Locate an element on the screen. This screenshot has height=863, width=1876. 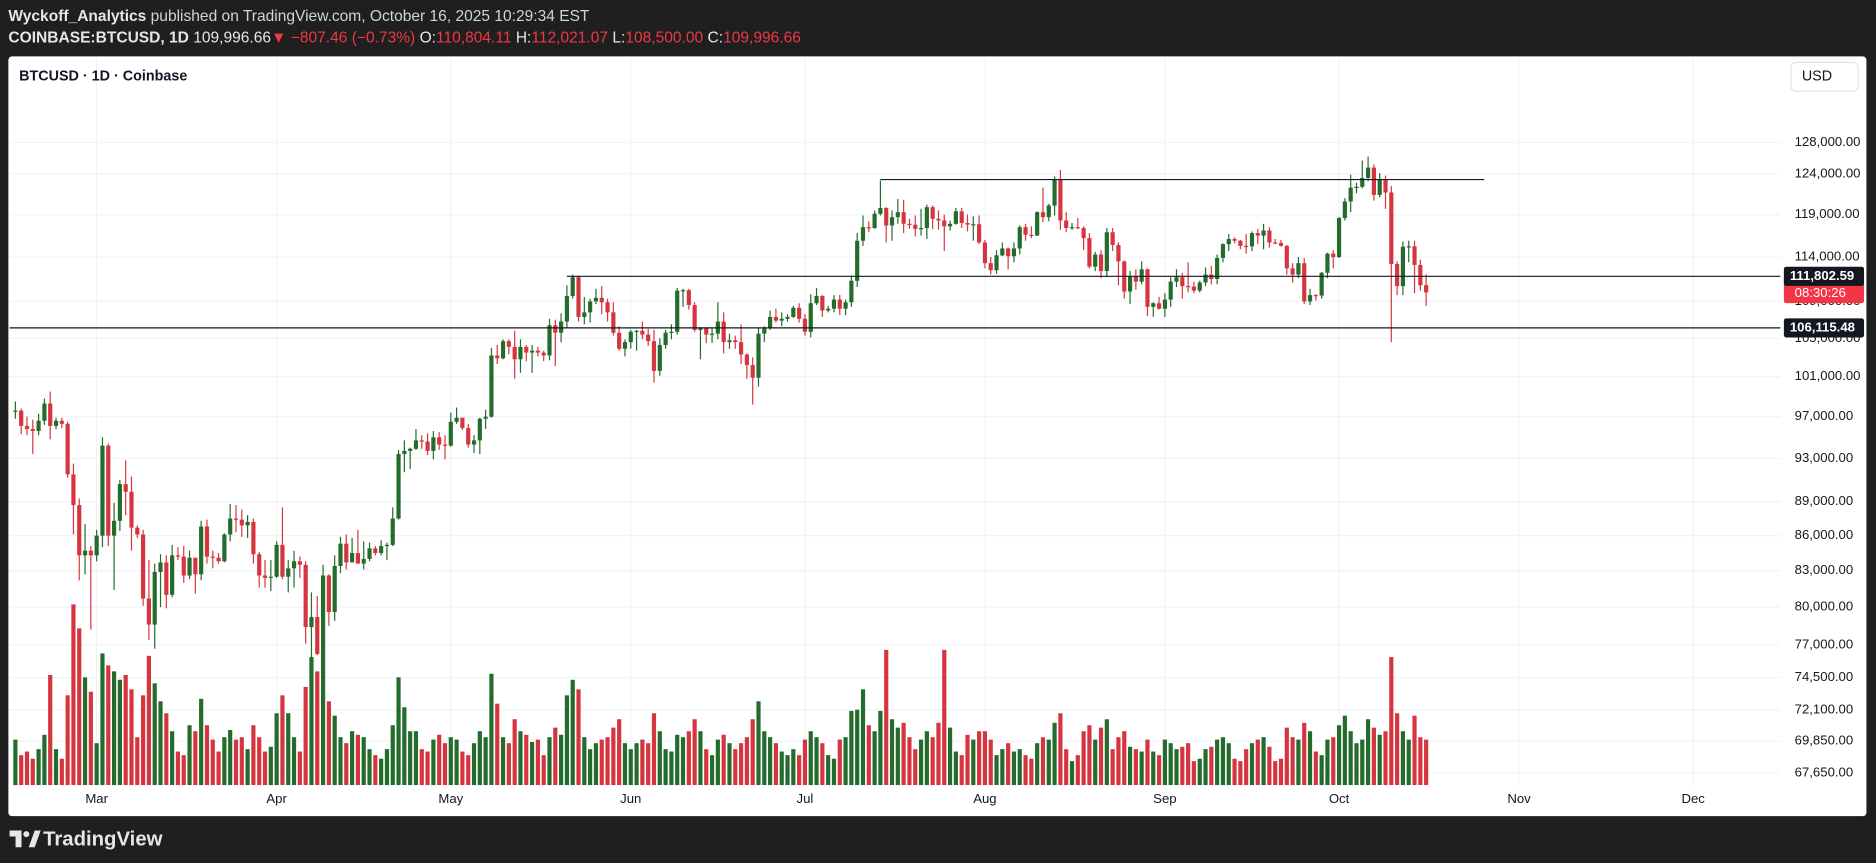
currency-label: USD is located at coordinates (1817, 77).